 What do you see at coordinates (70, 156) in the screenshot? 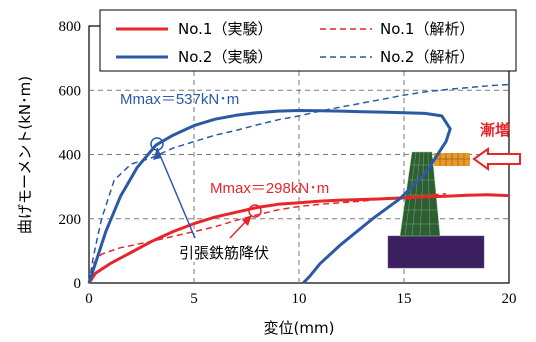
I see `y-tick-label: 400` at bounding box center [70, 156].